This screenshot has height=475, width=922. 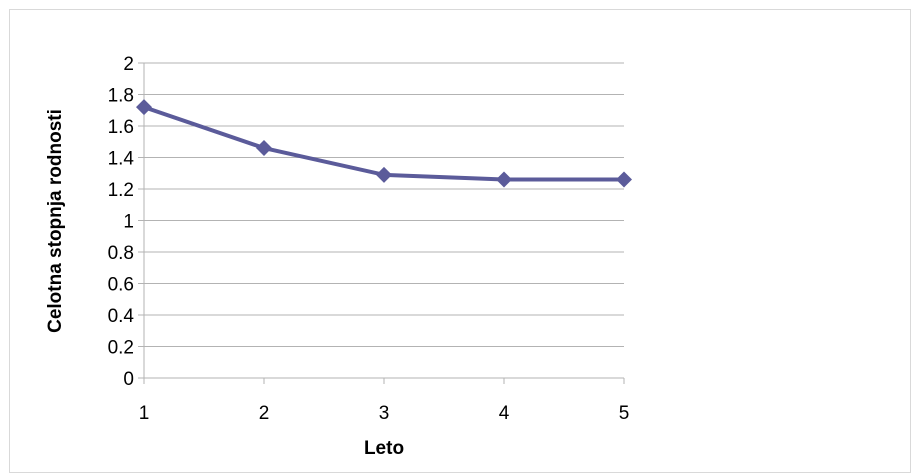 What do you see at coordinates (384, 448) in the screenshot?
I see `x-axis-title: Leto` at bounding box center [384, 448].